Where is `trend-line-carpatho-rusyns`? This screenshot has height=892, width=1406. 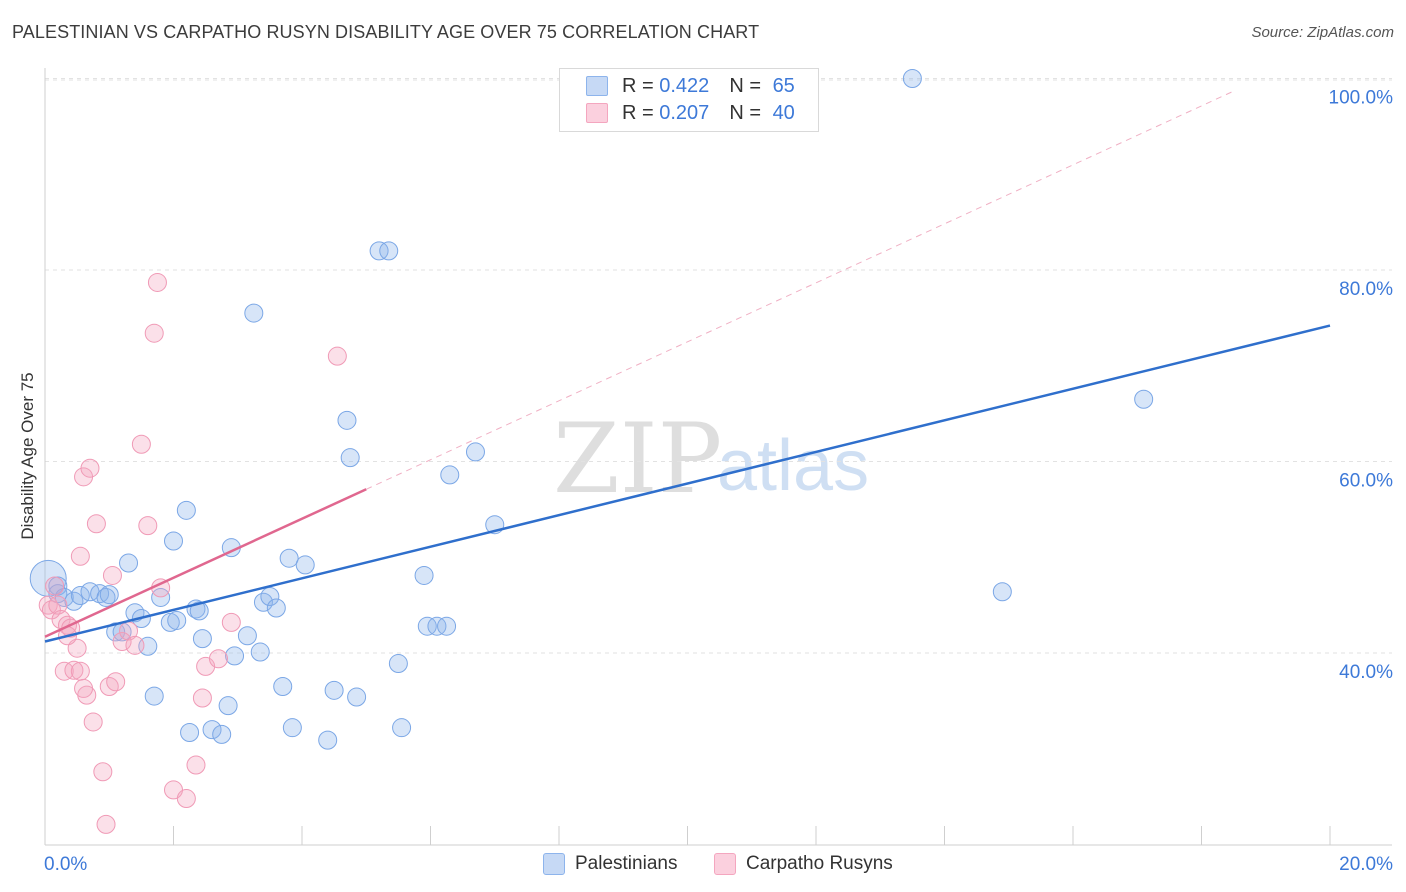 trend-line-carpatho-rusyns is located at coordinates (205, 563).